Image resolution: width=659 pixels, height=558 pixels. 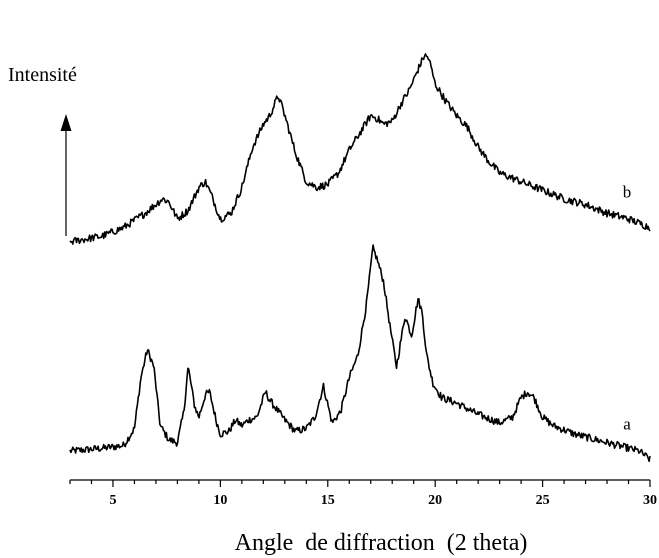 What do you see at coordinates (112, 500) in the screenshot?
I see `x-tick-label: 5` at bounding box center [112, 500].